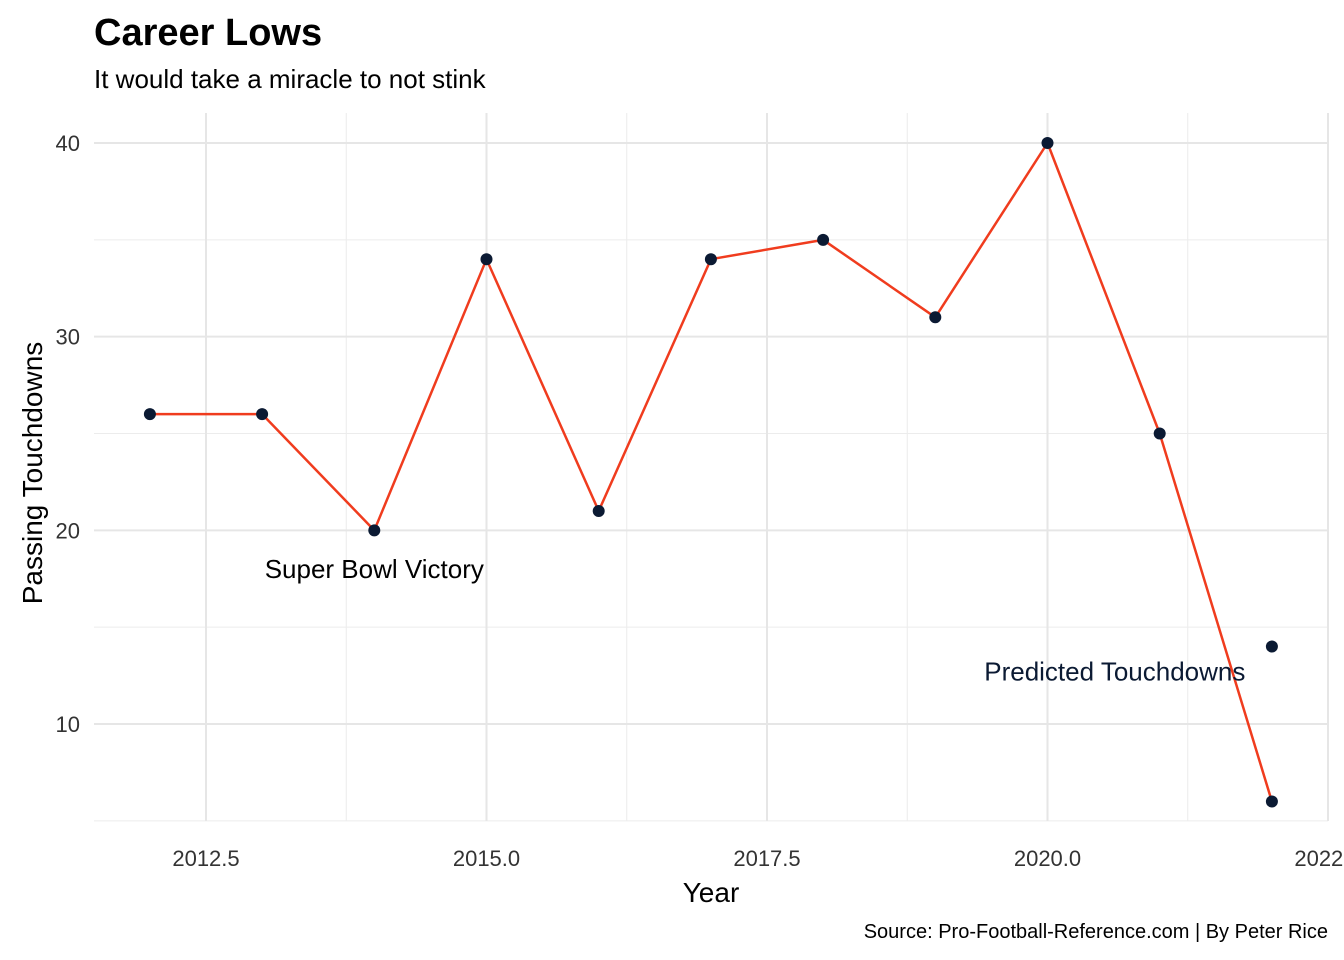 The width and height of the screenshot is (1344, 960). I want to click on annotation-label: Super Bowl Victory, so click(374, 569).